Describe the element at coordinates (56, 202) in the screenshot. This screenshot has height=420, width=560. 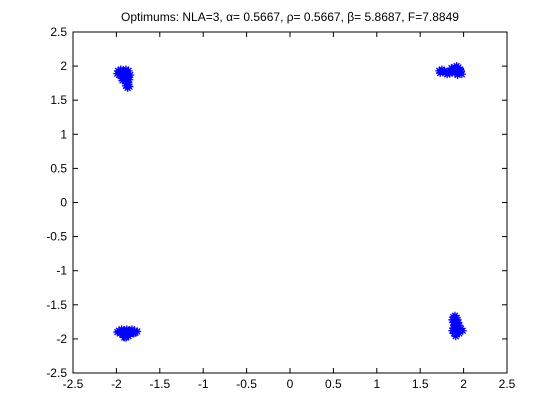
I see `y-tick-labels: -2.5 -2 -1.5 -1 -0.5 0 0.5 1 1.5 2 2.5` at that location.